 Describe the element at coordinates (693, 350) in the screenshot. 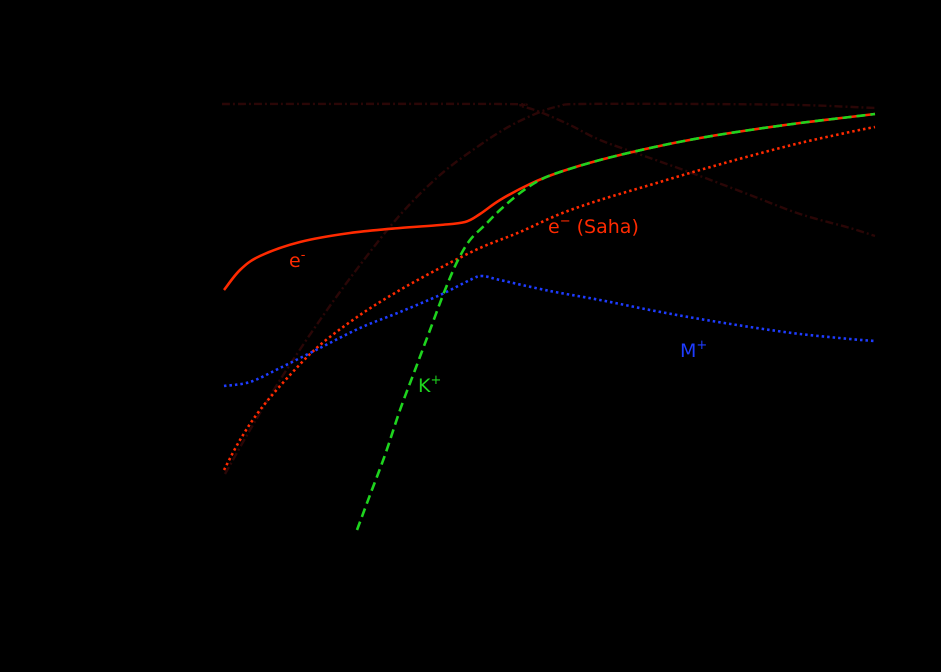

I see `label-m-plus: M+` at that location.